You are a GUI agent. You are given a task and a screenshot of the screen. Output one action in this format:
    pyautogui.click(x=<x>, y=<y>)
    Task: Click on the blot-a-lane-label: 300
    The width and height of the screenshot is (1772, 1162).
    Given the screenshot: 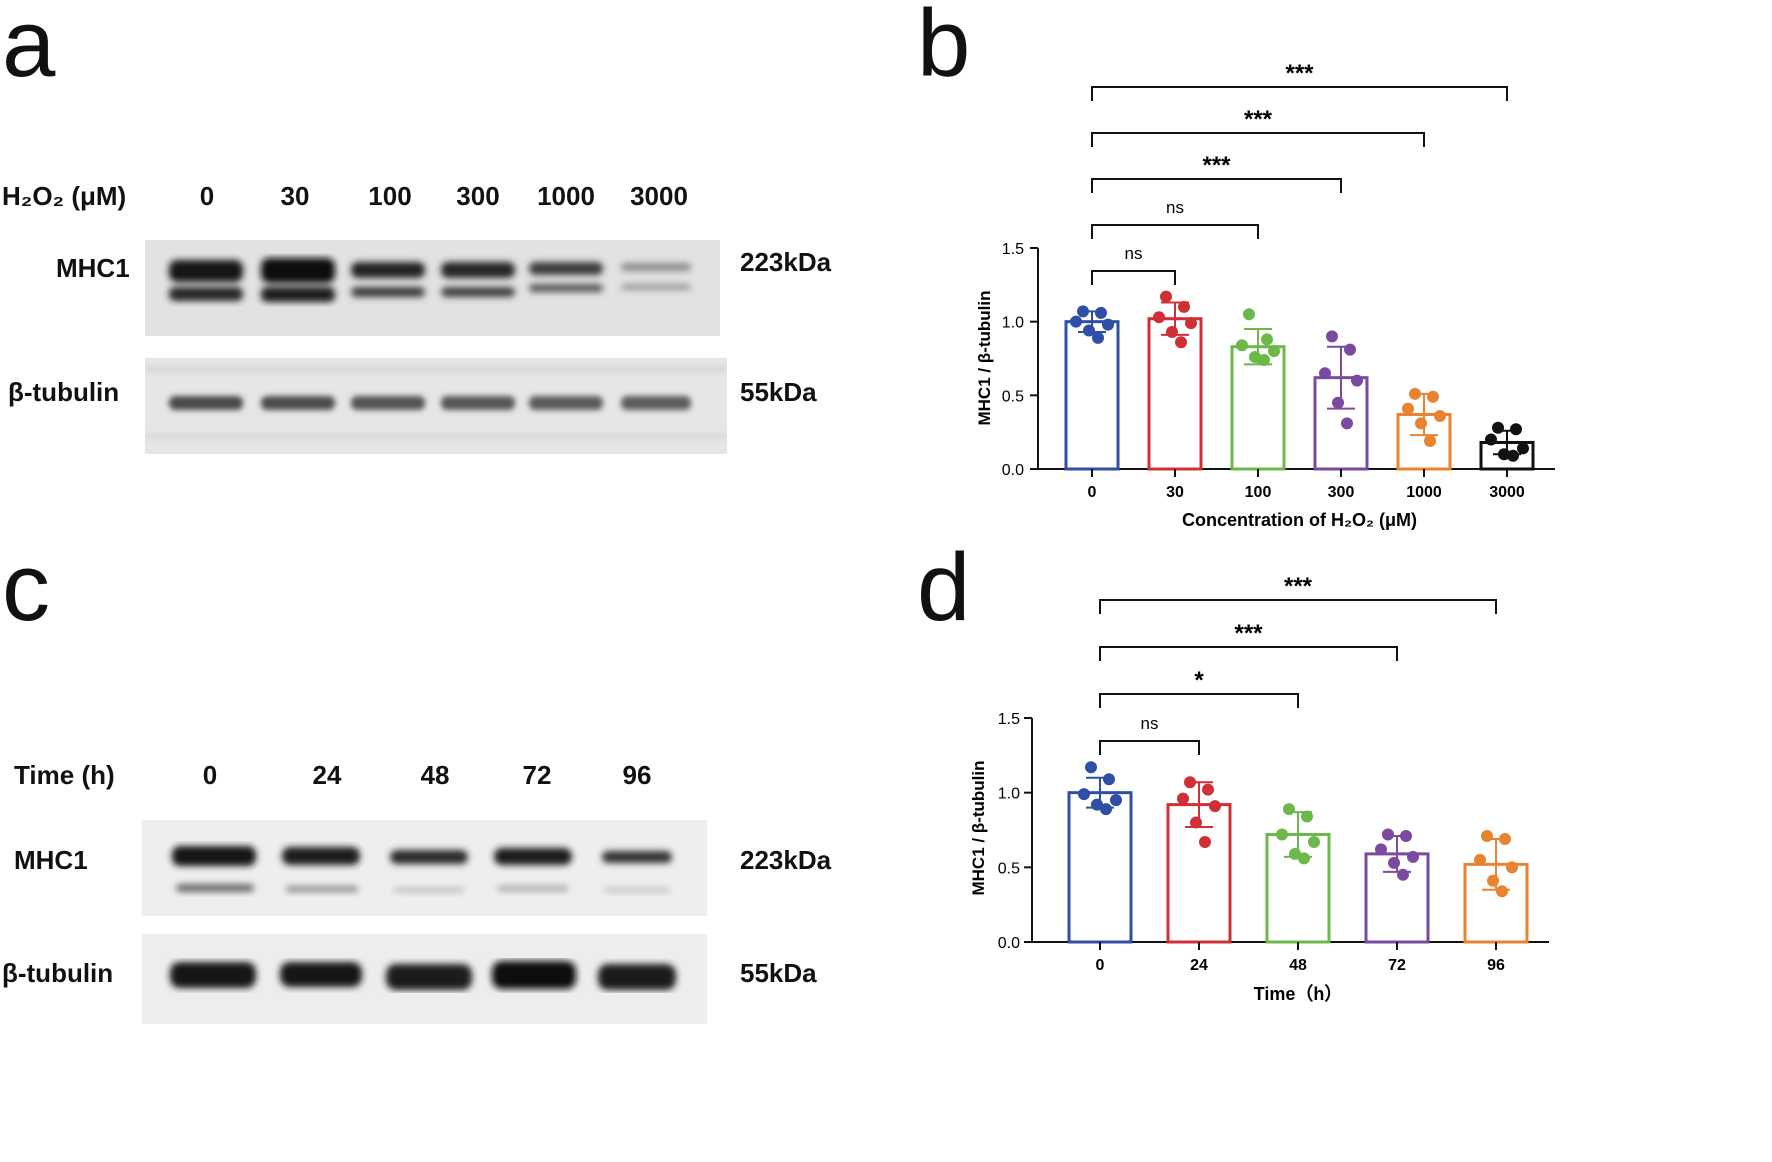 What is the action you would take?
    pyautogui.click(x=478, y=196)
    